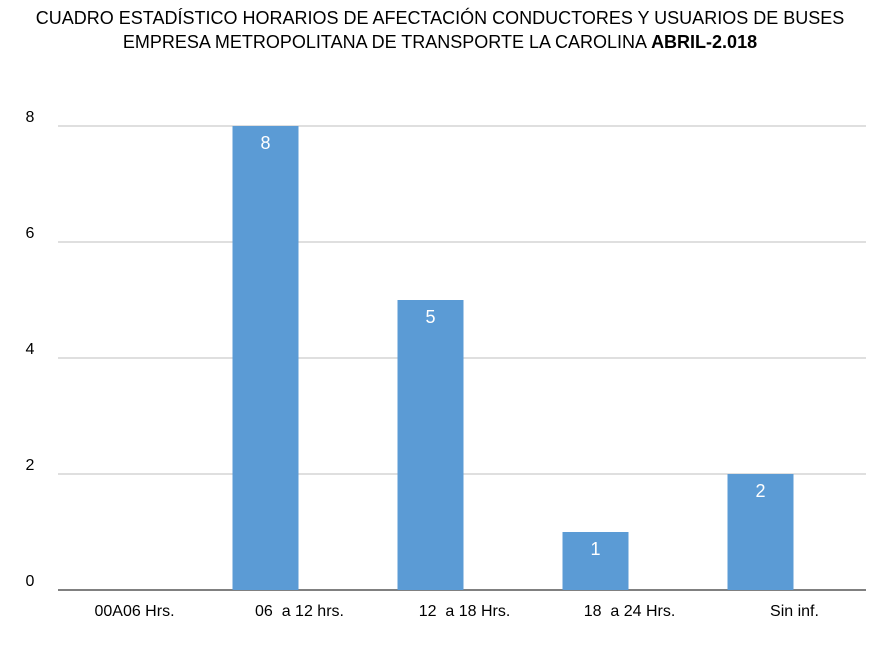  Describe the element at coordinates (134, 611) in the screenshot. I see `x-tick-label: 00A06 Hrs.` at that location.